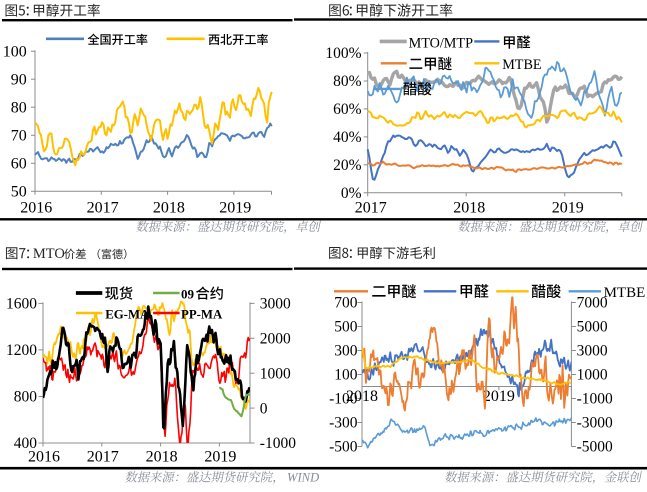 The height and width of the screenshot is (492, 647). What do you see at coordinates (21, 304) in the screenshot?
I see `svg-text: 1600` at bounding box center [21, 304].